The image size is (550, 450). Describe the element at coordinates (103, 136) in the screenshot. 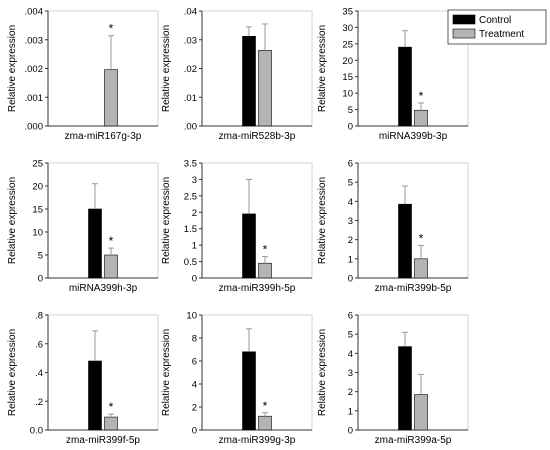

I see `x-axis-label: zma-miR167g-3p` at that location.